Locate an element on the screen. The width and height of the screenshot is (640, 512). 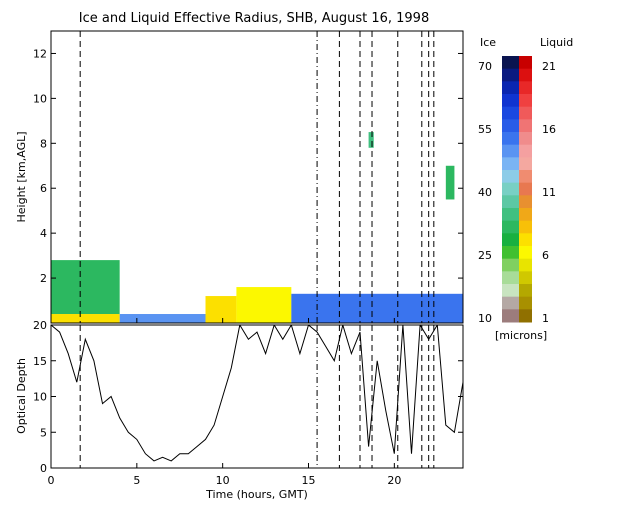
height-axis-label: Height [km,AGL] is located at coordinates (21, 176).